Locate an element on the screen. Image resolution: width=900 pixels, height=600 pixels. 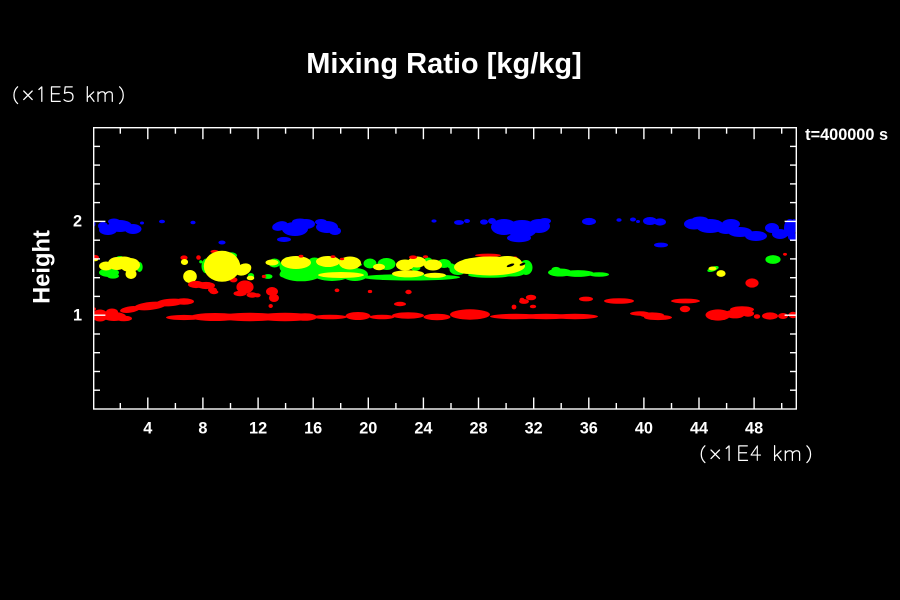
svg-text: 8 is located at coordinates (202, 428).